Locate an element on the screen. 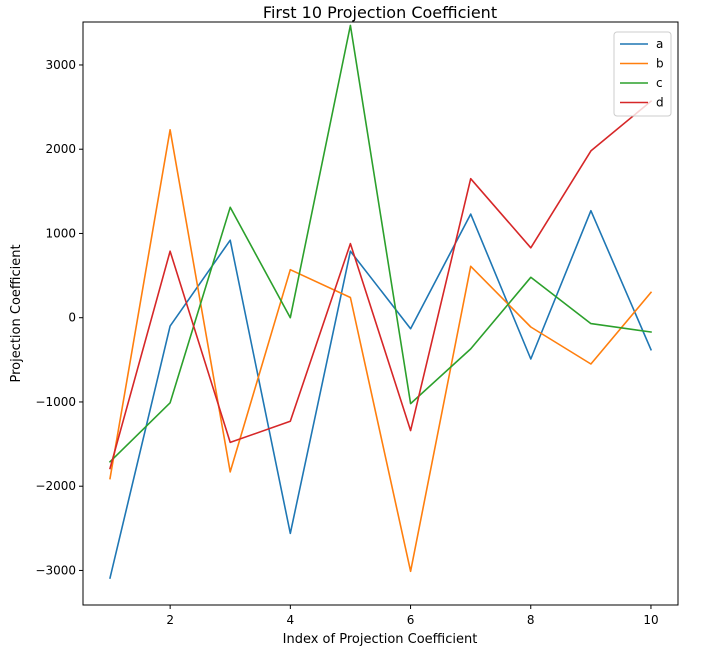  x-tick-label: 8 is located at coordinates (531, 620).